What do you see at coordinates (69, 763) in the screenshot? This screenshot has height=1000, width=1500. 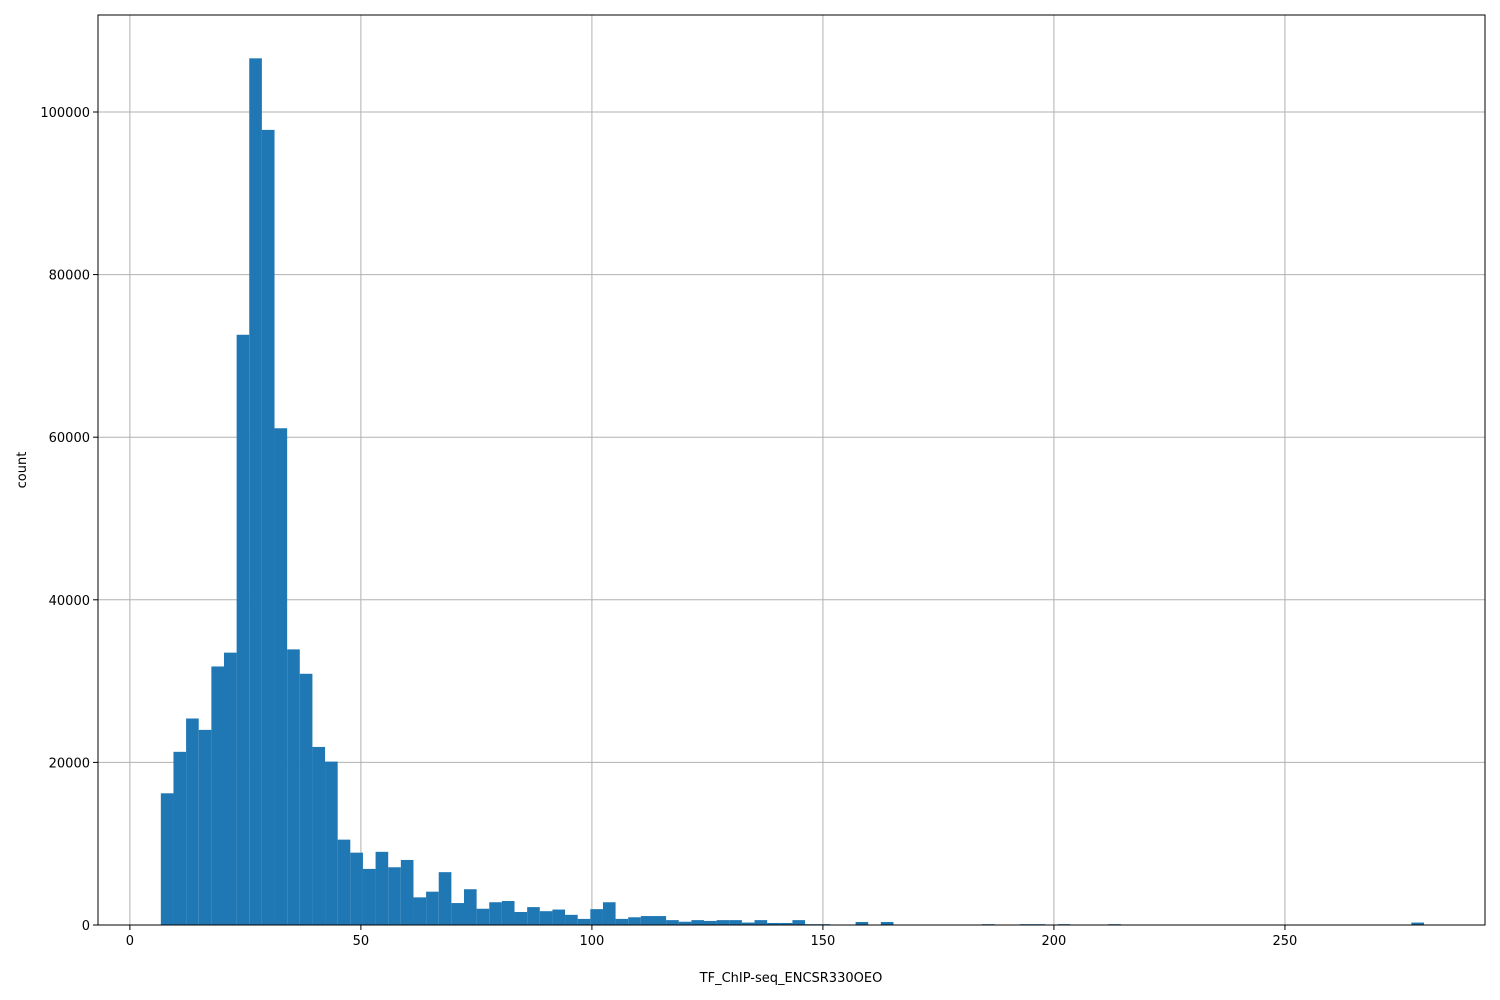 I see `y-tick-label: 20000` at bounding box center [69, 763].